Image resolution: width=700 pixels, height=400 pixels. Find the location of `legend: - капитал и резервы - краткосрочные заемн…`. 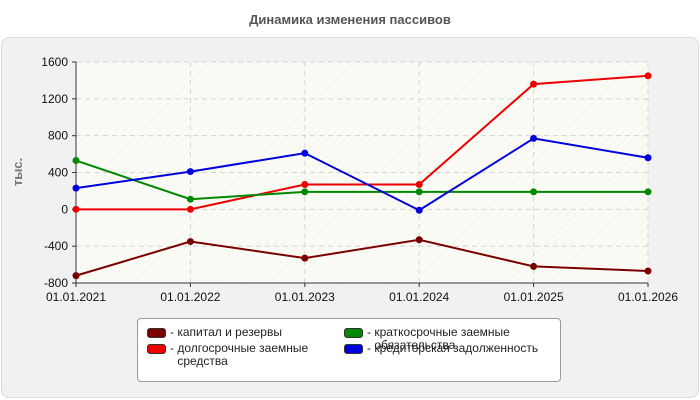

legend: - капитал и резервы - краткосрочные заемн… is located at coordinates (349, 350).